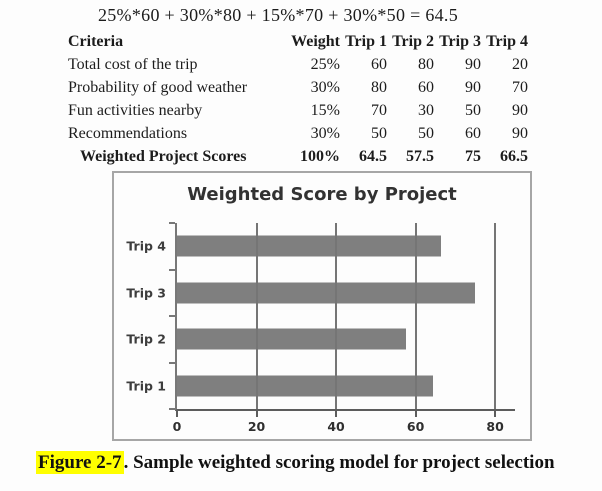 Image resolution: width=602 pixels, height=491 pixels. Describe the element at coordinates (320, 156) in the screenshot. I see `cell-weight: 100%` at that location.